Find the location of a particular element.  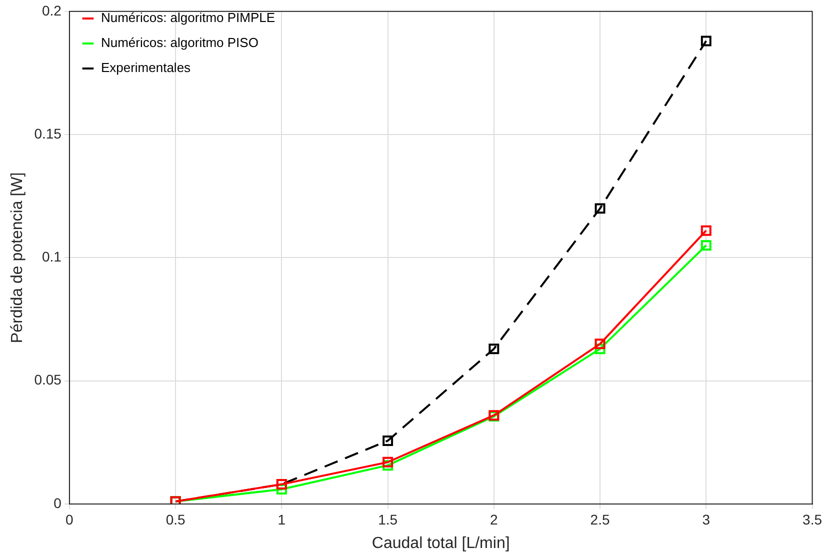

x-tick-label: 2 is located at coordinates (494, 519).